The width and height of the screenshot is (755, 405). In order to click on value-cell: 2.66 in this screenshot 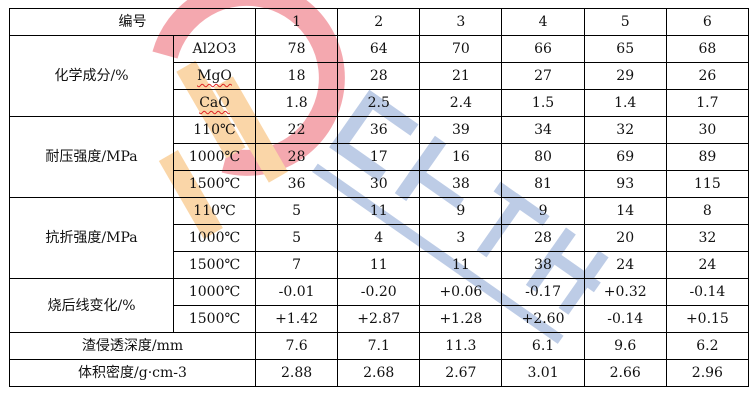, I will do `click(625, 373)`.